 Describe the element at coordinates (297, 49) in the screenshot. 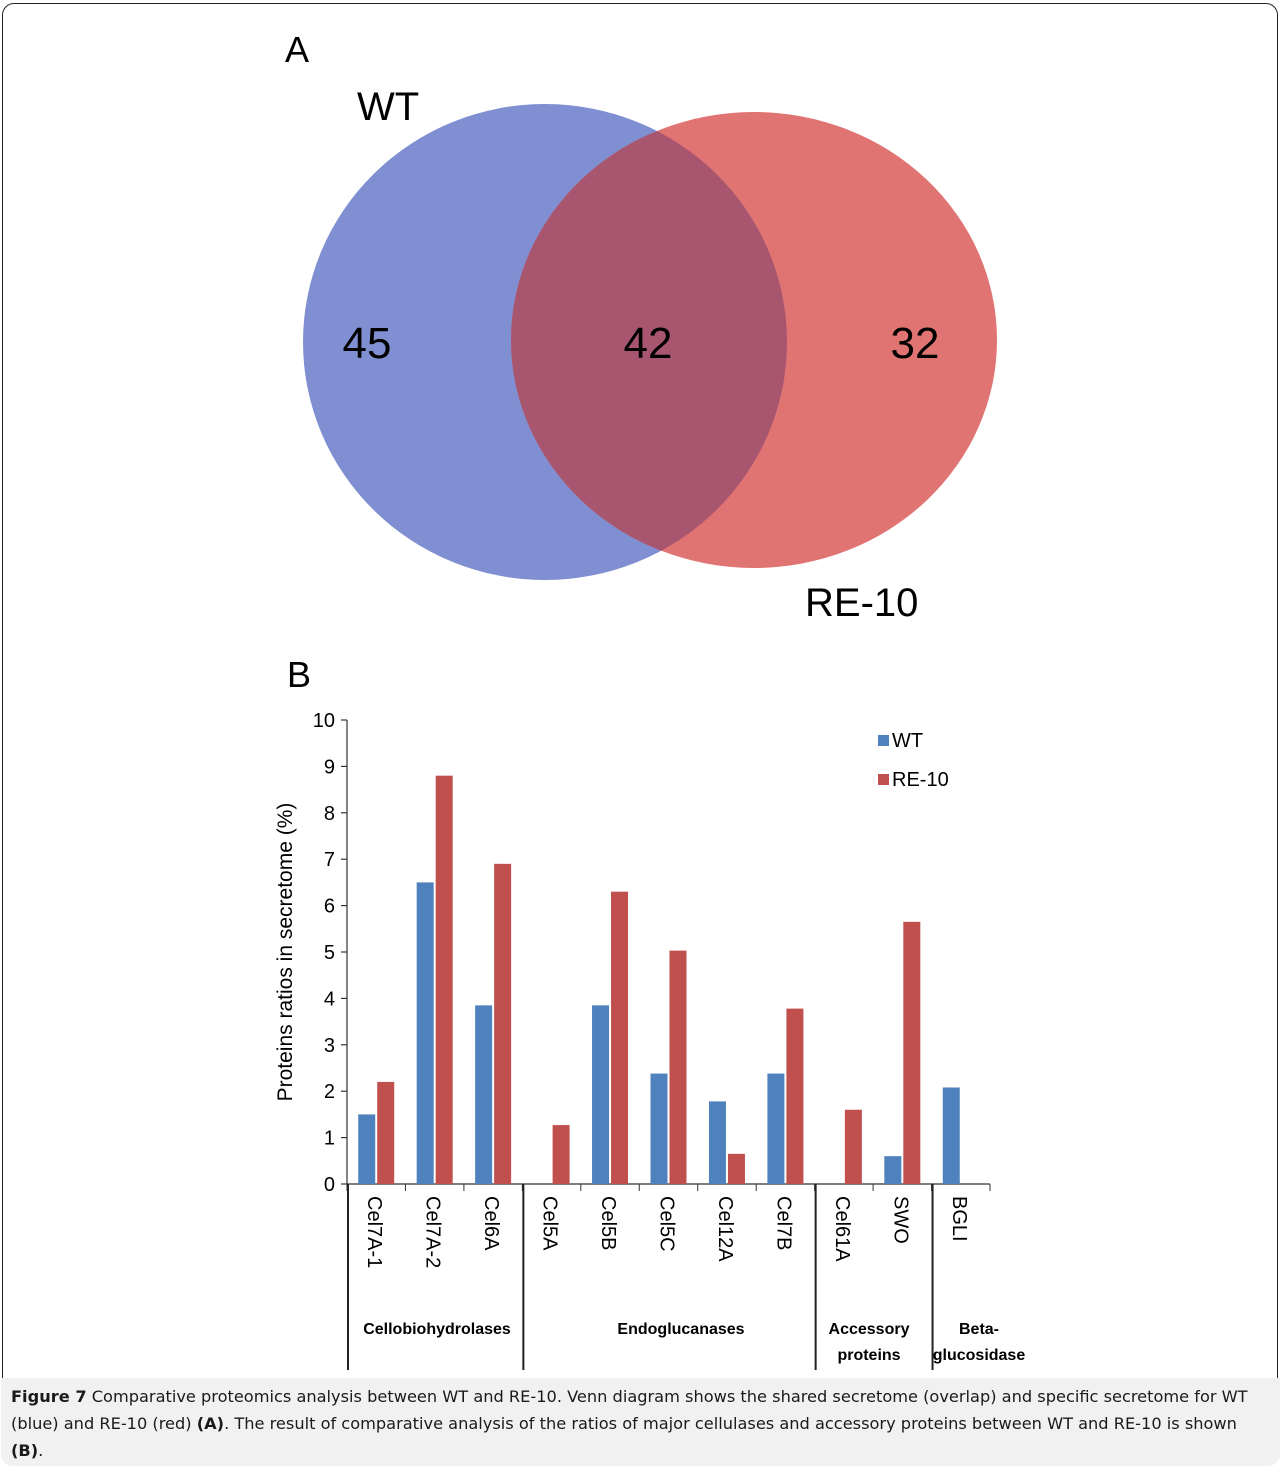

I see `panel-a-label: A` at that location.